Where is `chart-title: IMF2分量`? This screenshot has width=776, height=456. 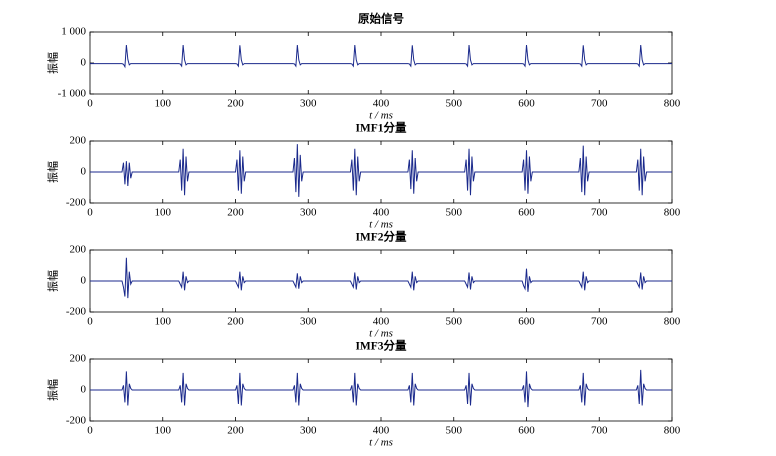
chart-title: IMF2分量 is located at coordinates (381, 237).